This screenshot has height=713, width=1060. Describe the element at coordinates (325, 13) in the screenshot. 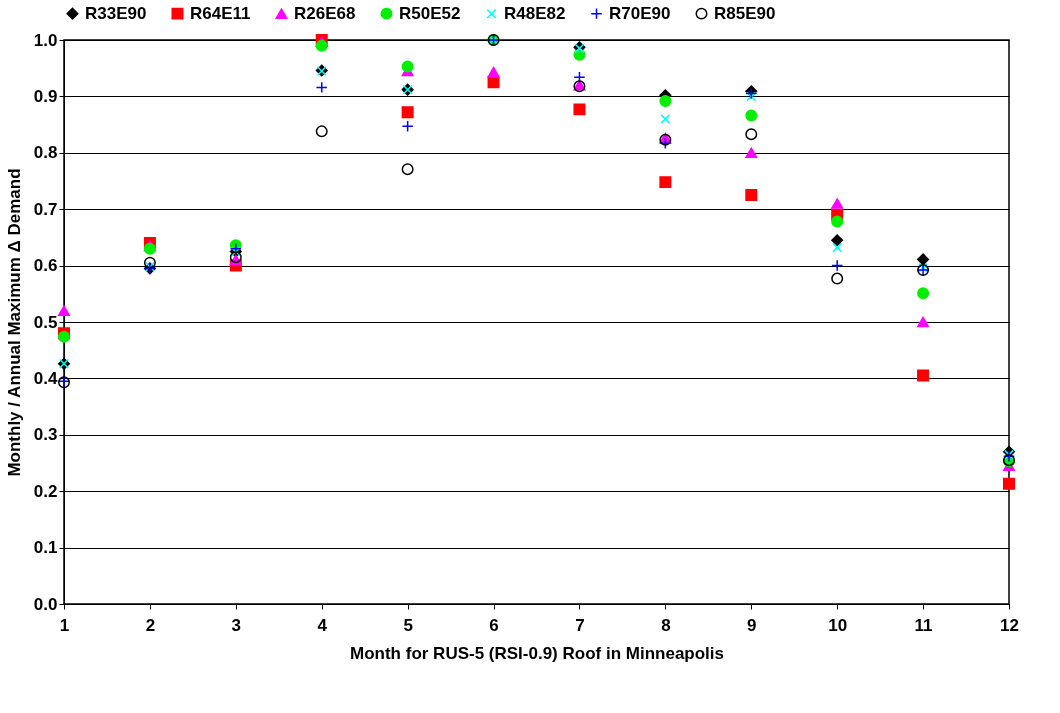

I see `legend-label: R26E68` at that location.